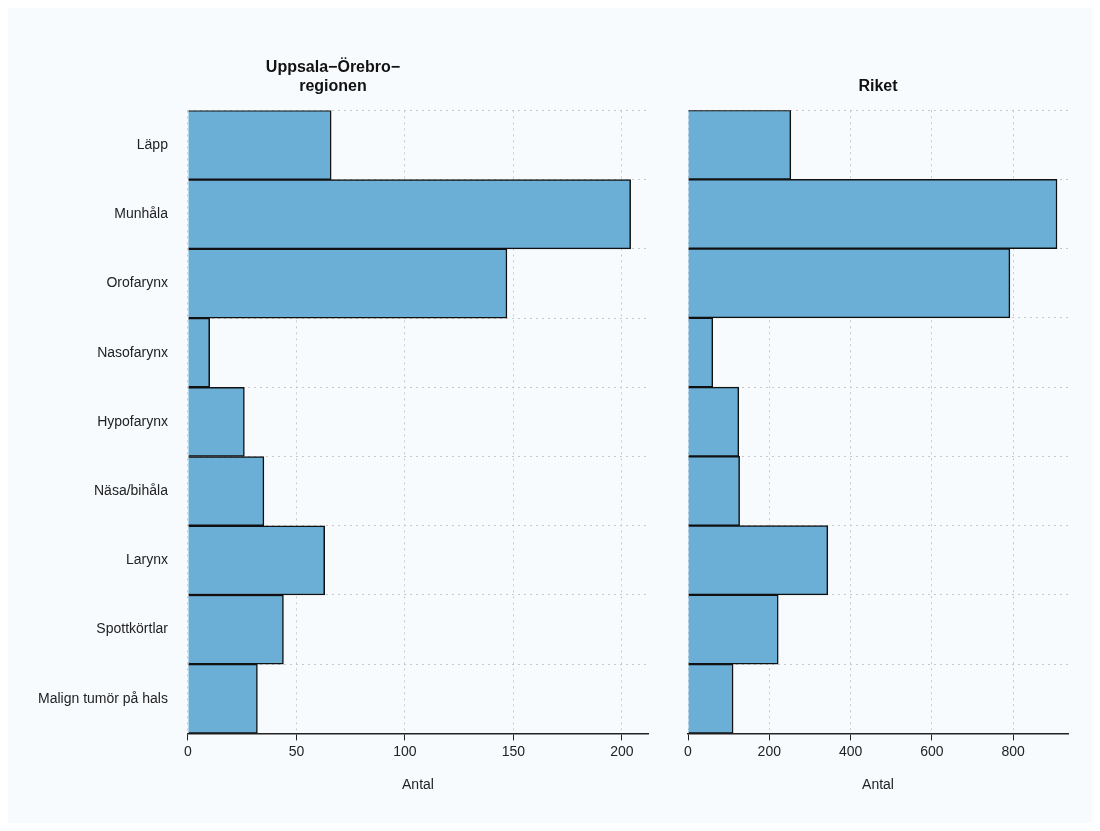  What do you see at coordinates (1013, 750) in the screenshot?
I see `x-tick-label: 800` at bounding box center [1013, 750].